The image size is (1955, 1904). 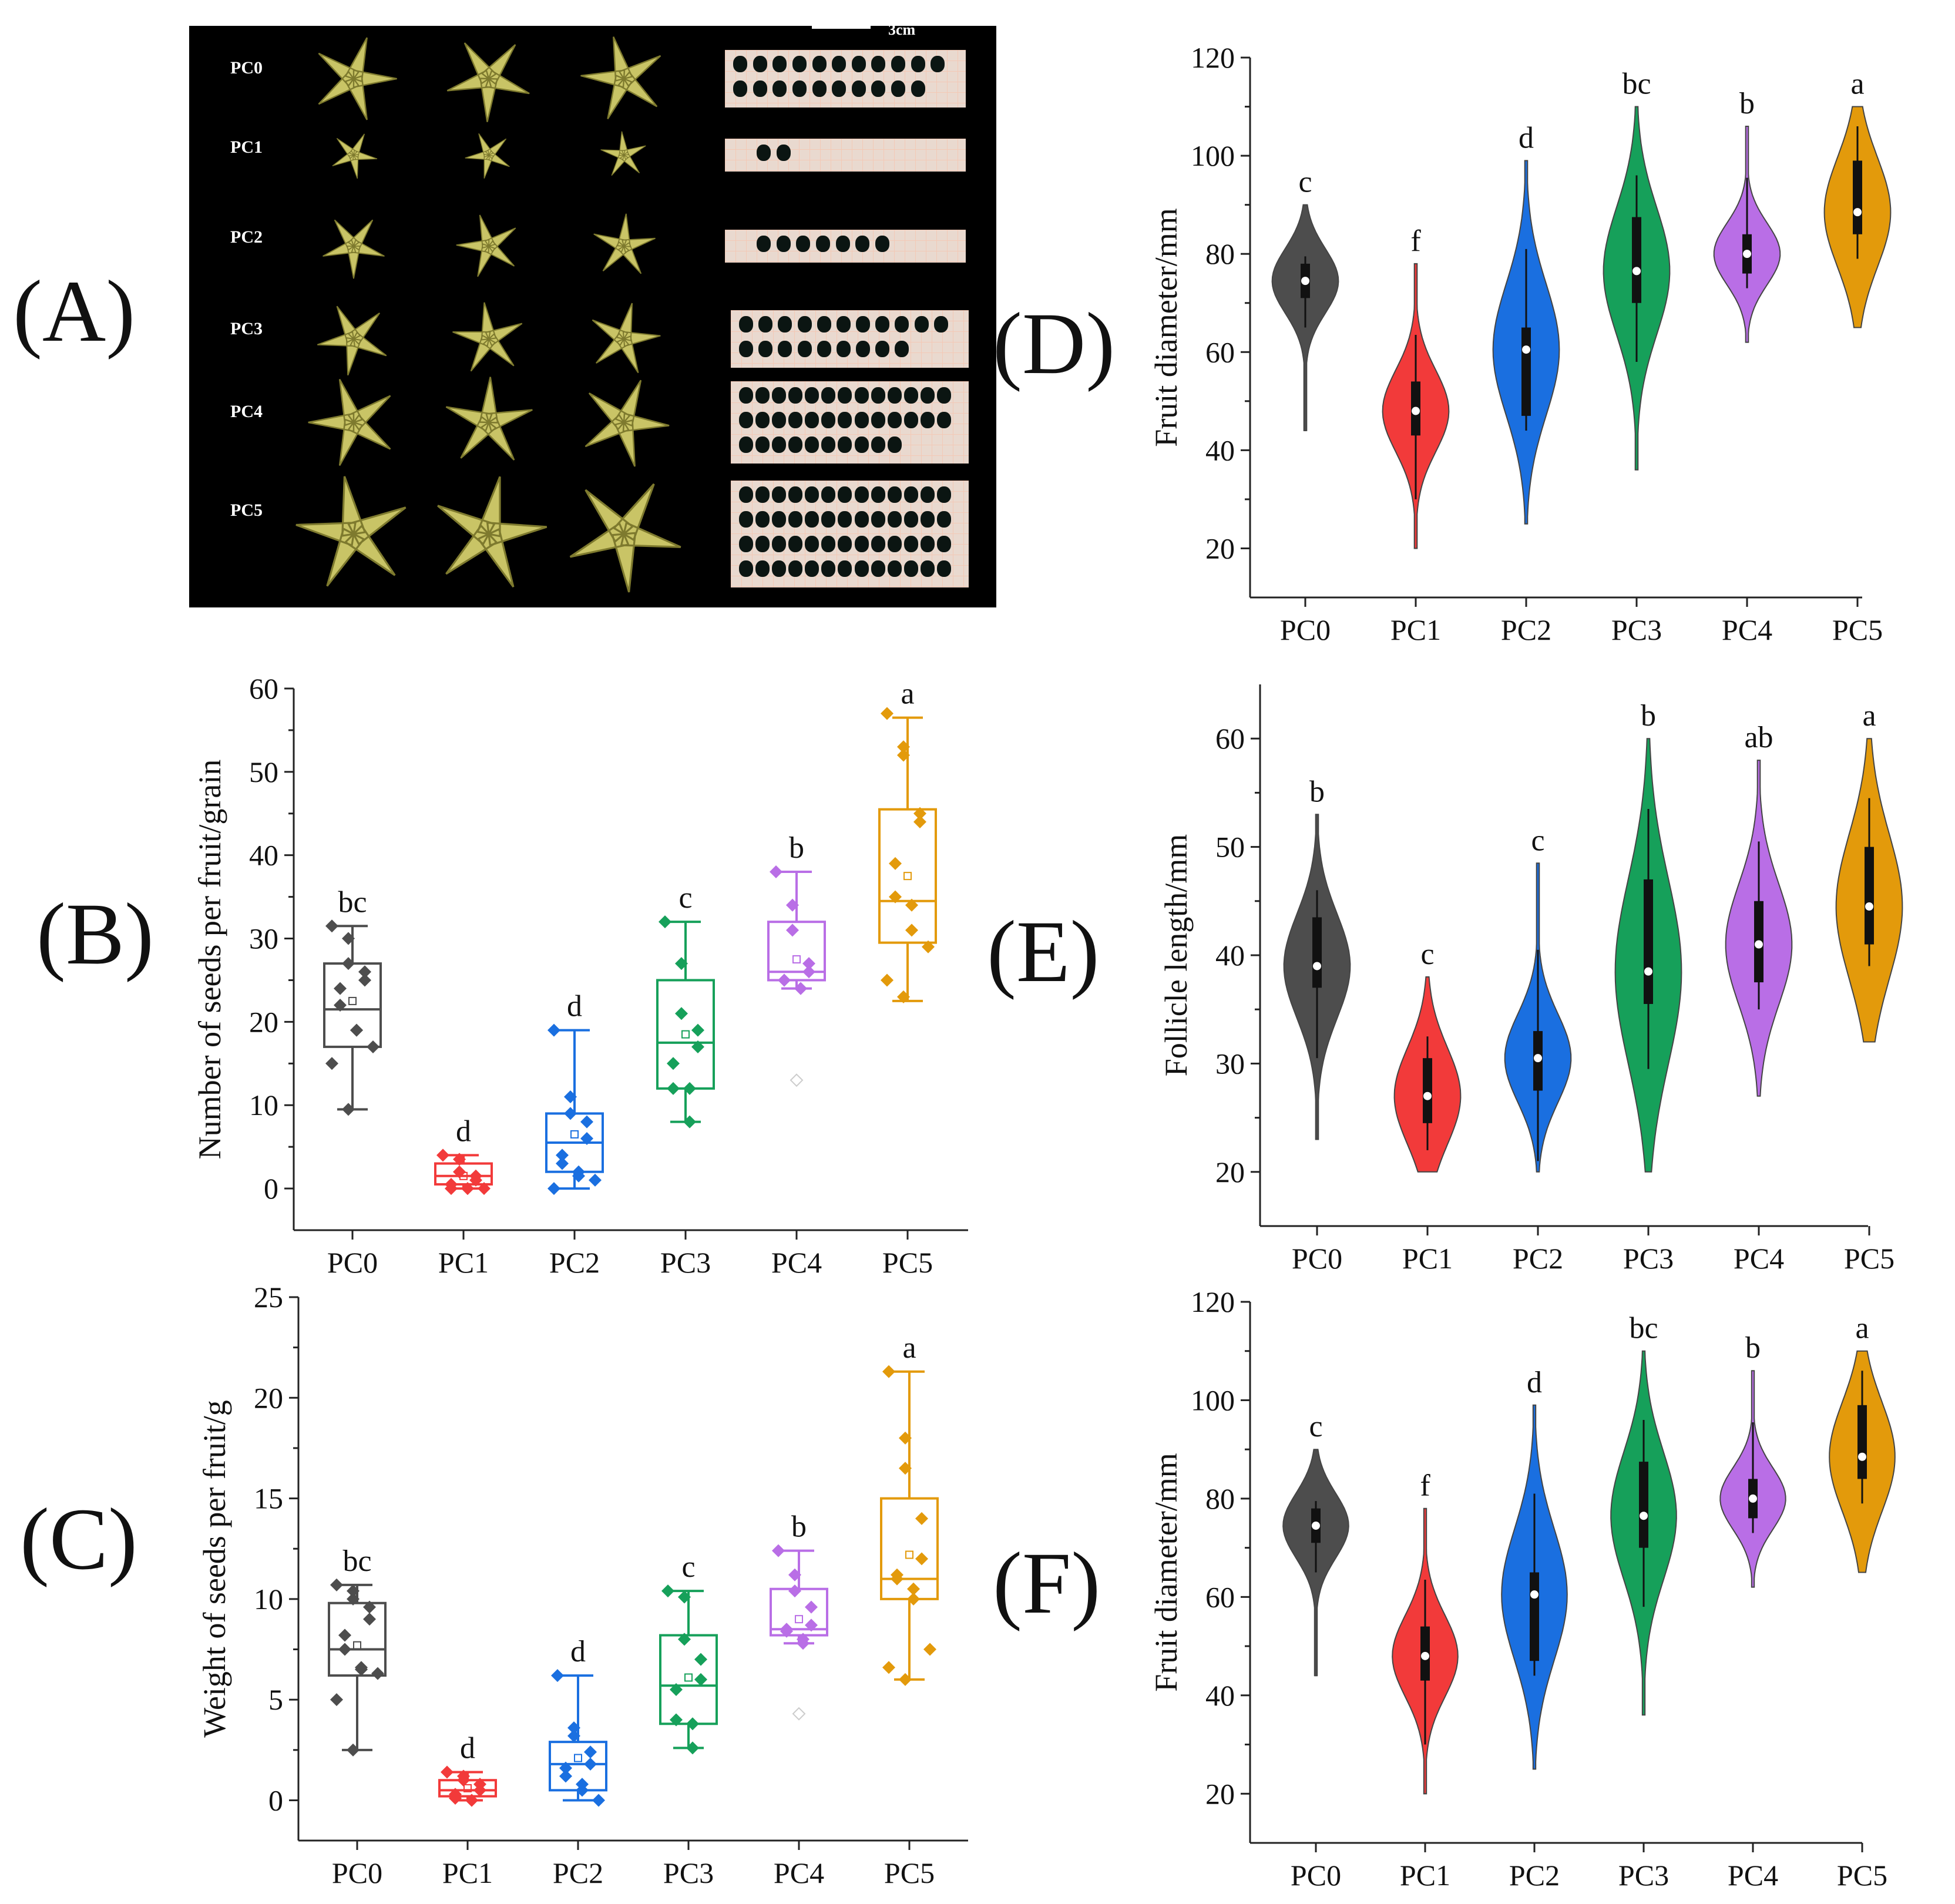 I want to click on y-tick-label: 20, so click(x=263, y=1021).